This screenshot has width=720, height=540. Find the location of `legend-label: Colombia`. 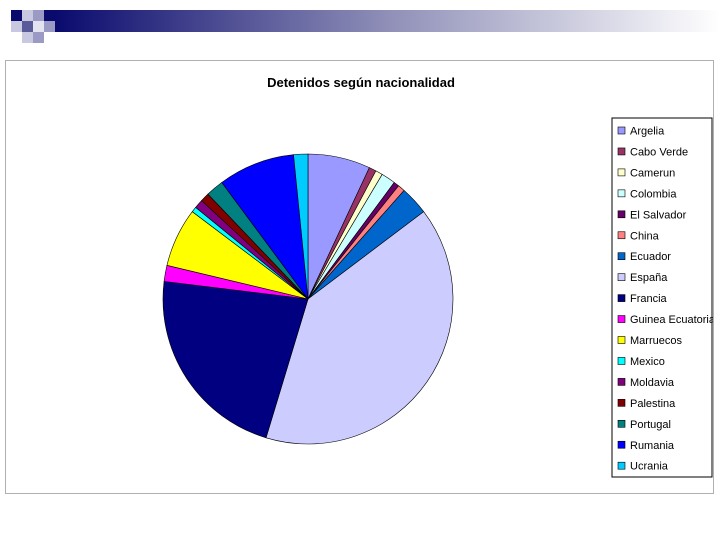

legend-label: Colombia is located at coordinates (653, 194).